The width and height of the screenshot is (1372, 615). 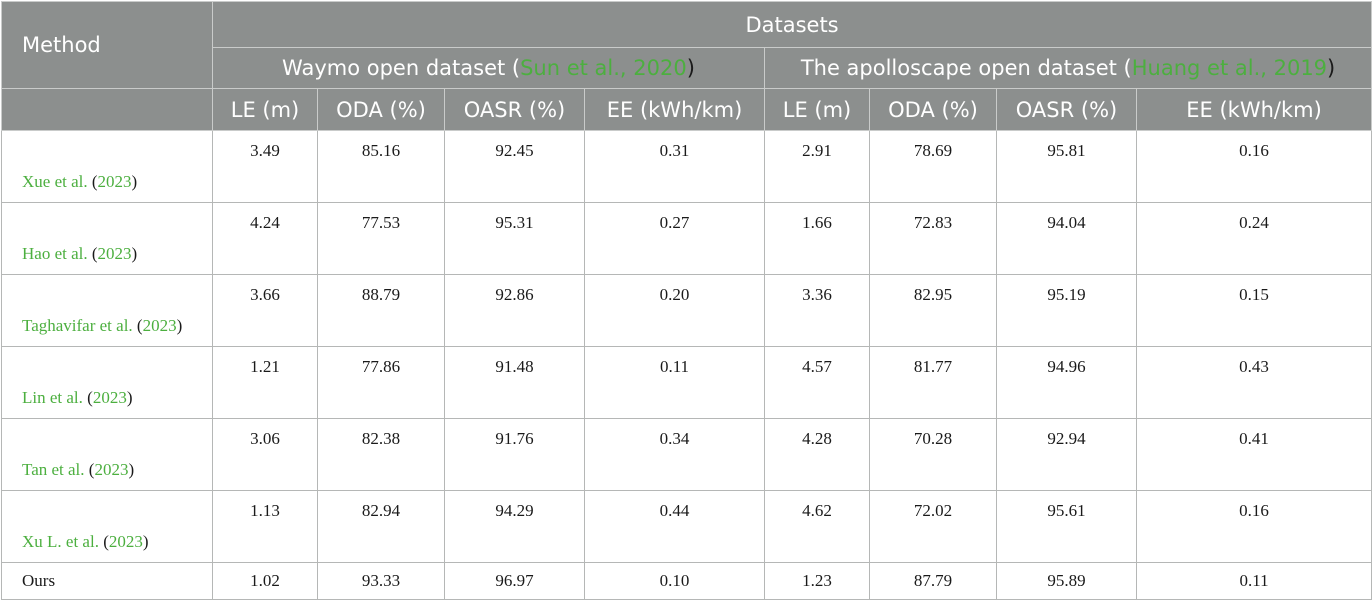 I want to click on method-cell: Xu L. et al. (2023), so click(x=107, y=526).